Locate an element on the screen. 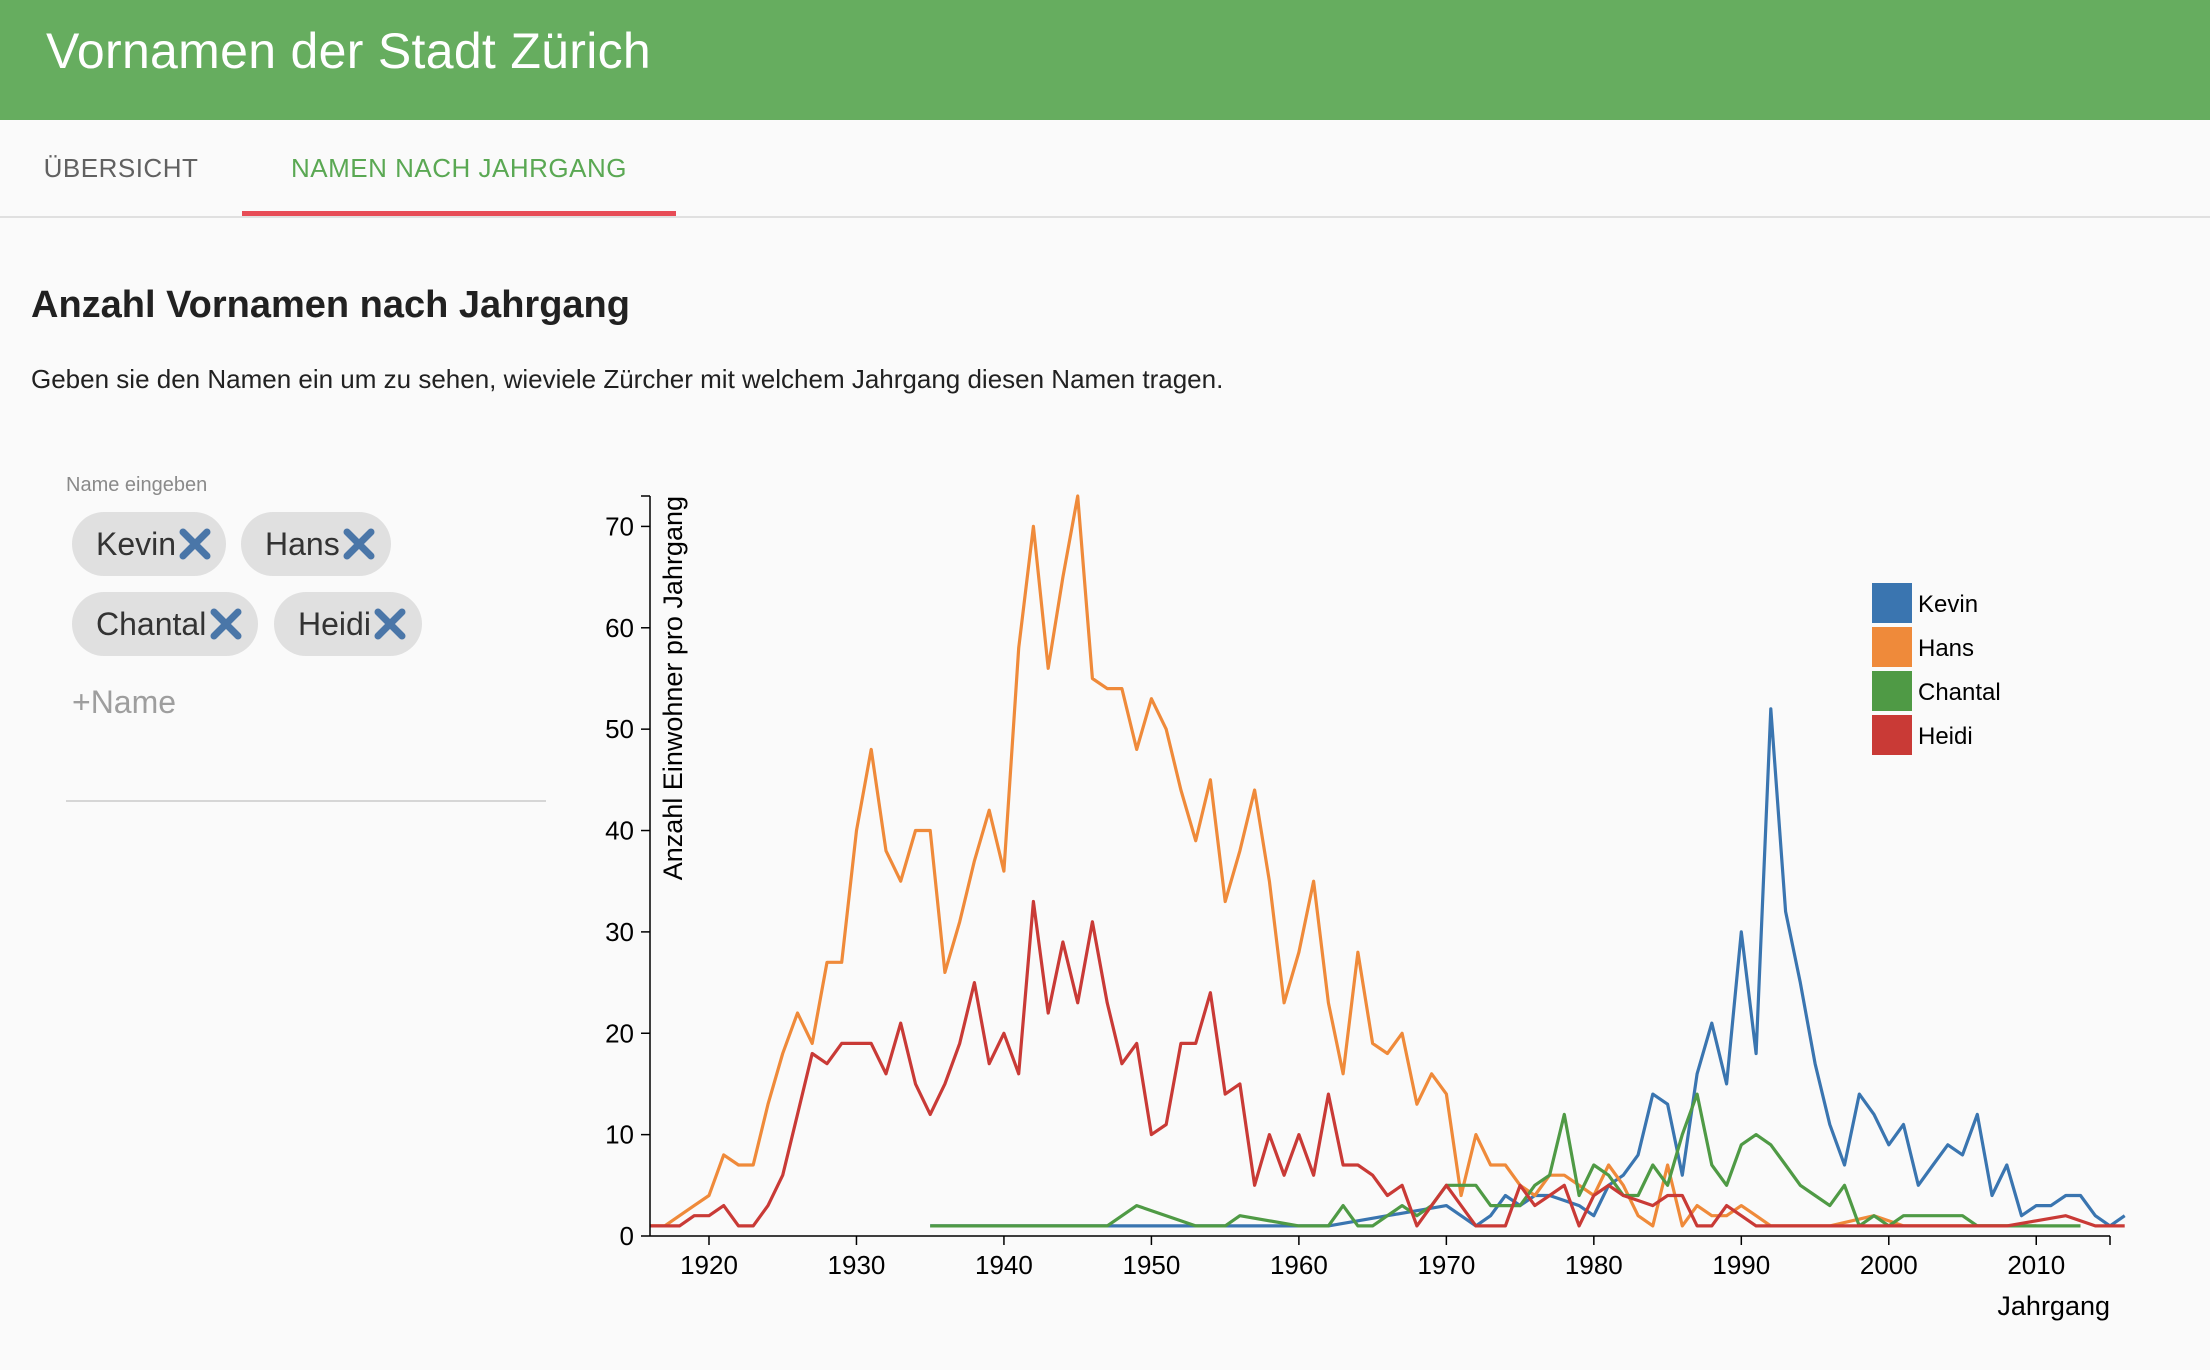 Image resolution: width=2210 pixels, height=1370 pixels. active-tab-indicator is located at coordinates (459, 213).